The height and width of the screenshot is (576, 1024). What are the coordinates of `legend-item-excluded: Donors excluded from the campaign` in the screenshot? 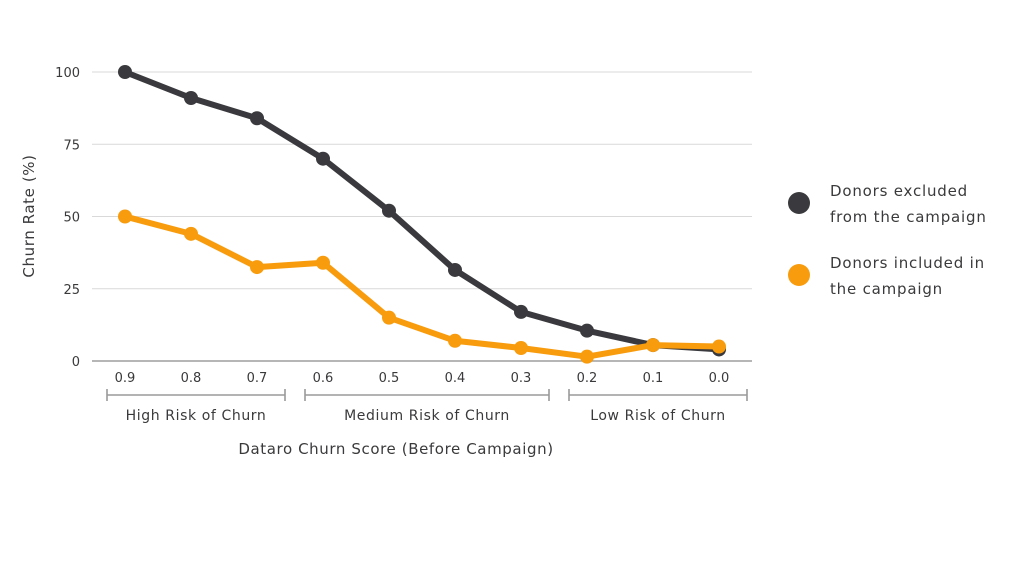 It's located at (903, 204).